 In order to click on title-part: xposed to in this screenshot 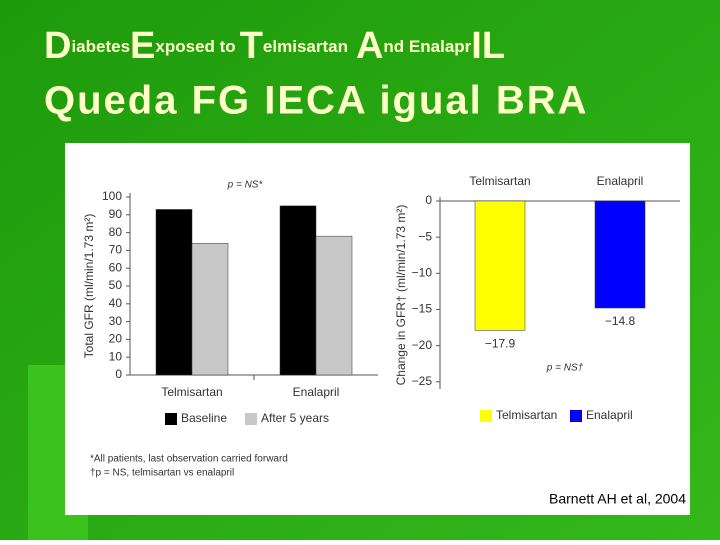, I will do `click(195, 46)`.